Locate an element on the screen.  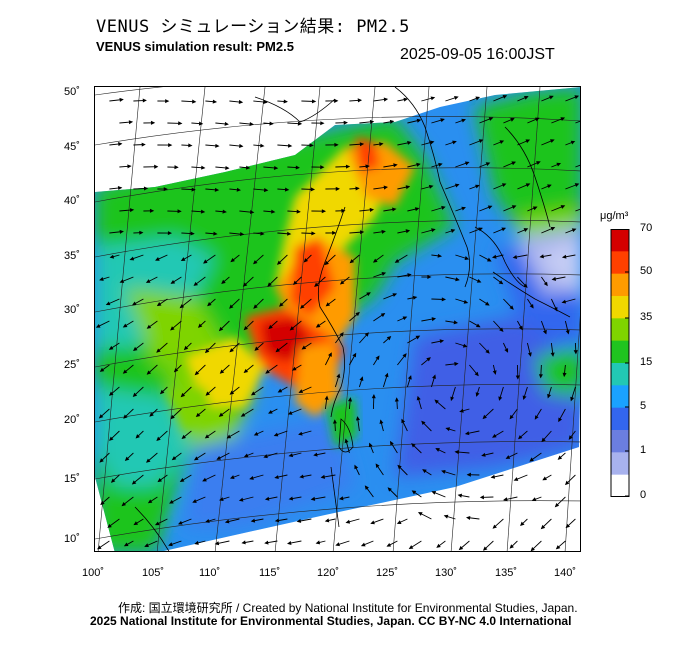
title-japanese: VENUS シミュレーション結果: PM2.5 is located at coordinates (253, 27).